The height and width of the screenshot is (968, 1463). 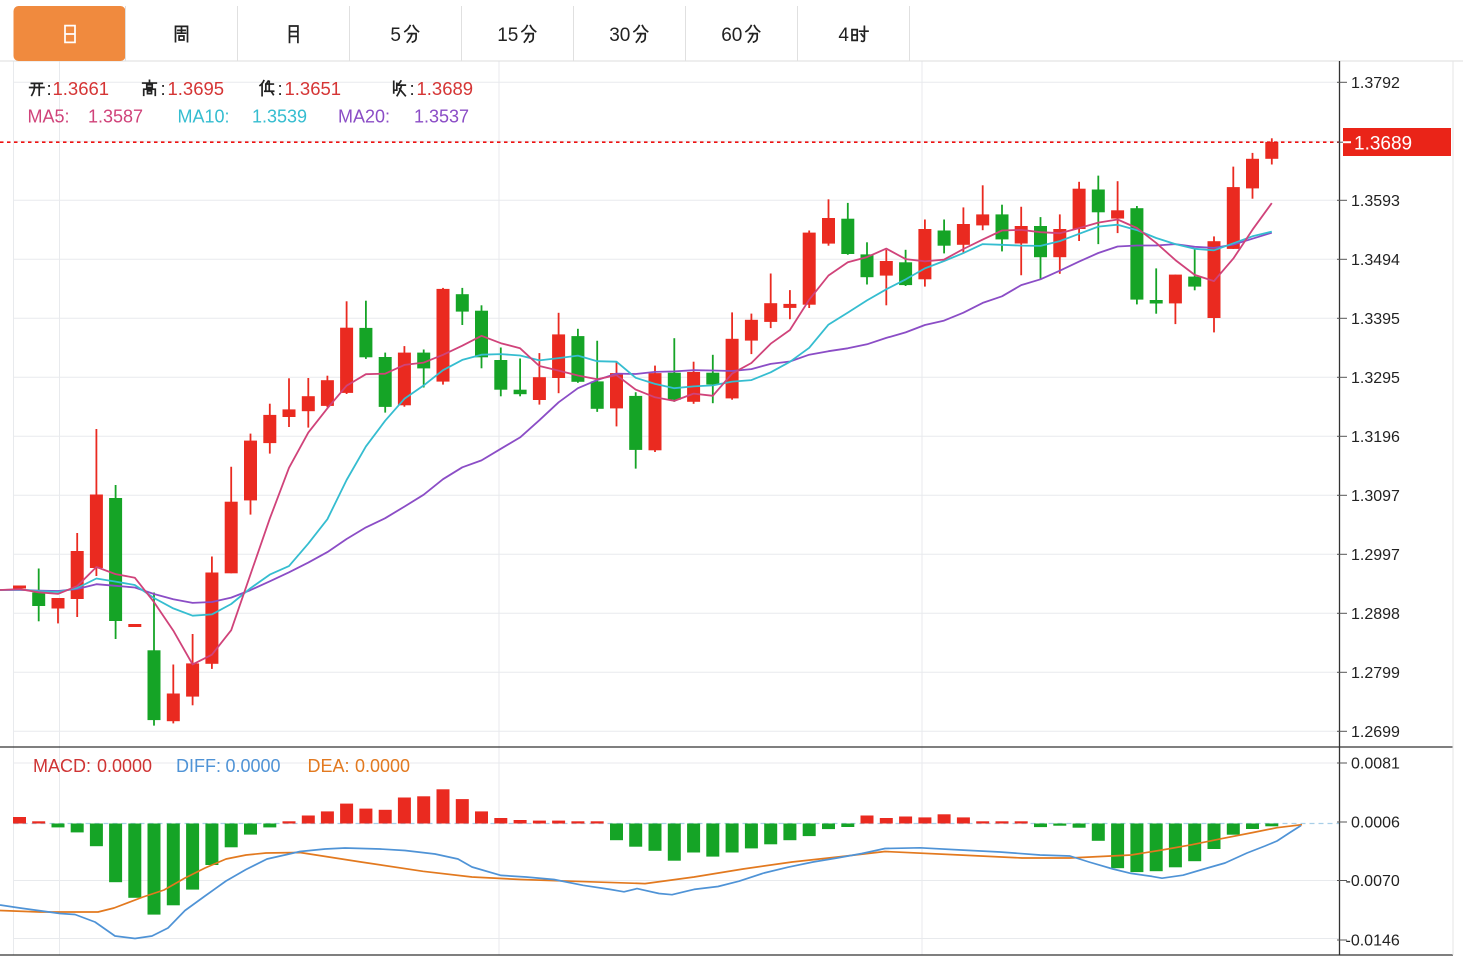 I want to click on svg-text: 60, so click(x=731, y=35).